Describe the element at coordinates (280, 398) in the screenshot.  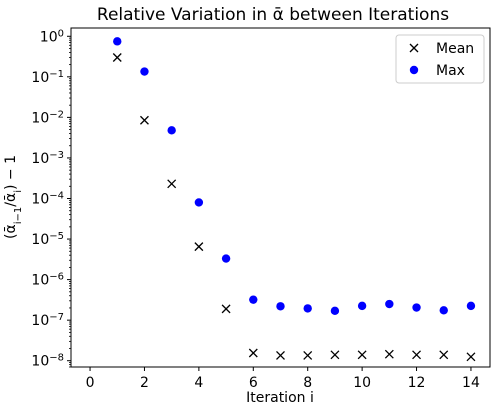
I see `x-axis-label: Iteration i` at that location.